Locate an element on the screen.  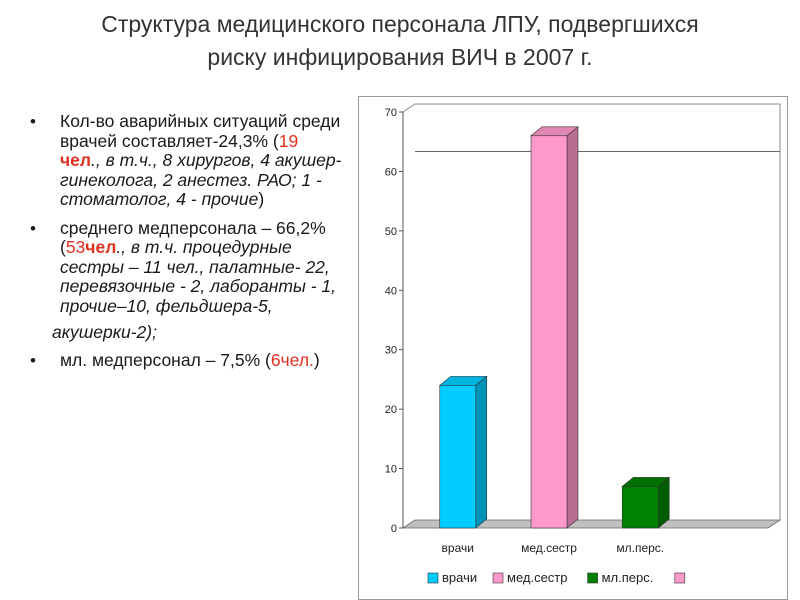
category-label: мл.перс. is located at coordinates (640, 548).